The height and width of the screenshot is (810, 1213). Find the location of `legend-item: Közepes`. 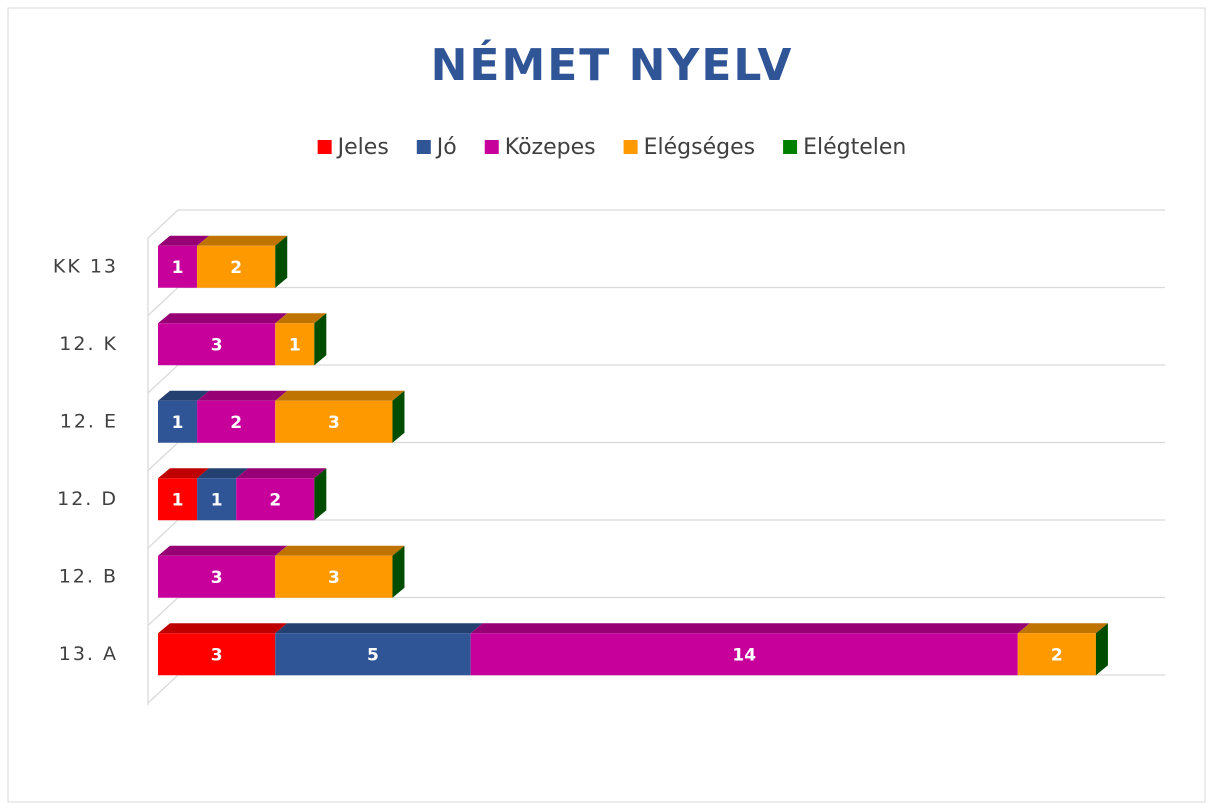

legend-item: Közepes is located at coordinates (540, 147).